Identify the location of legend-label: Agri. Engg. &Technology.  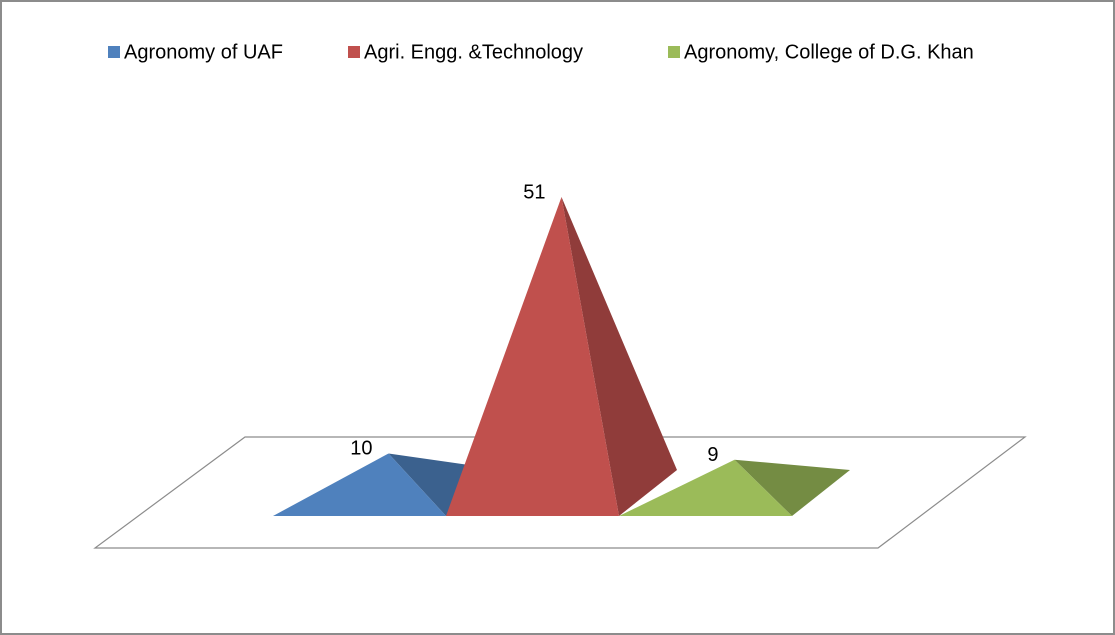
(473, 52).